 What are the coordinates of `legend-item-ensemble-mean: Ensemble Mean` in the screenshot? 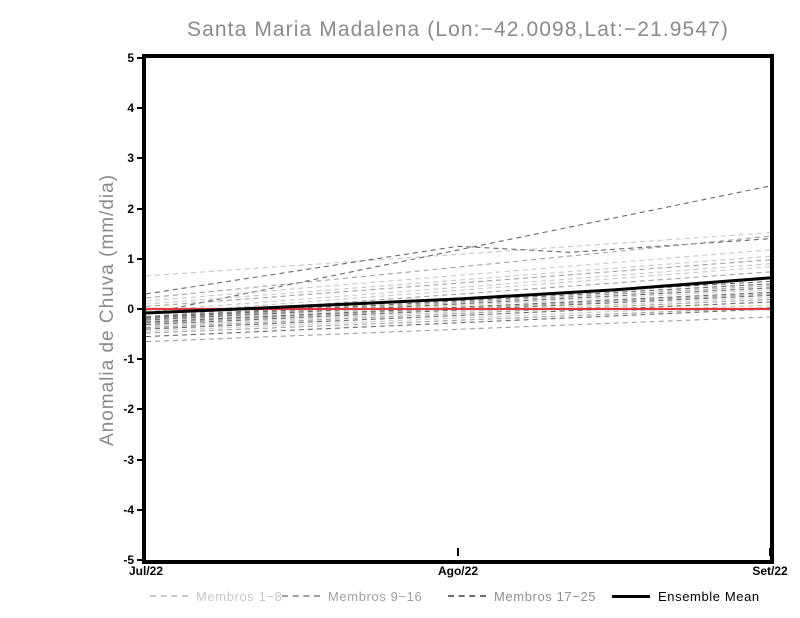 It's located at (686, 596).